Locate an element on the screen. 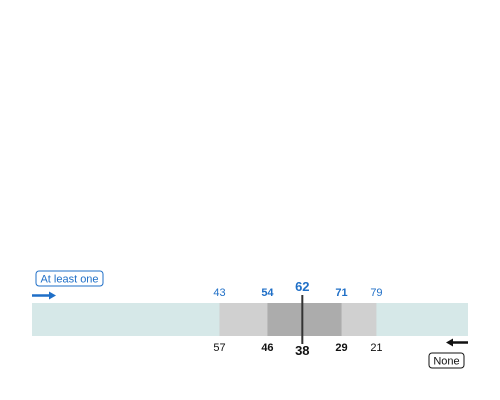 This screenshot has width=500, height=400. bottom-legend-box is located at coordinates (446, 360).